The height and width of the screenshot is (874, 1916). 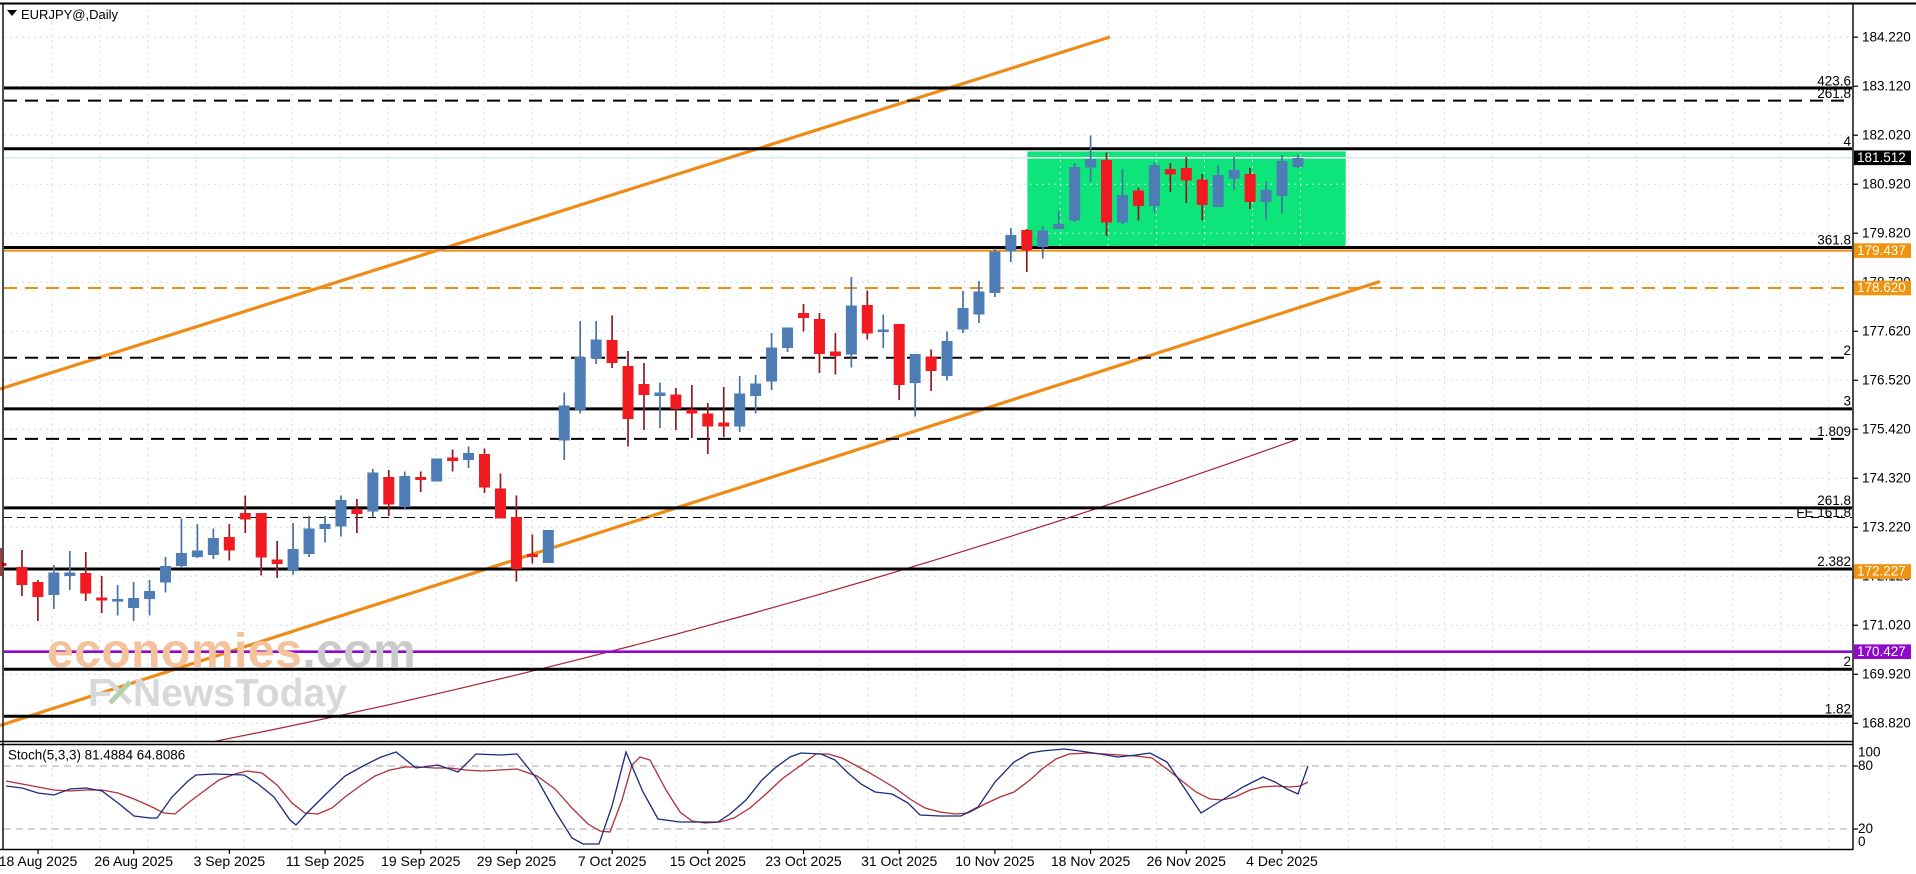 What do you see at coordinates (1881, 287) in the screenshot?
I see `svg-text: 178.620` at bounding box center [1881, 287].